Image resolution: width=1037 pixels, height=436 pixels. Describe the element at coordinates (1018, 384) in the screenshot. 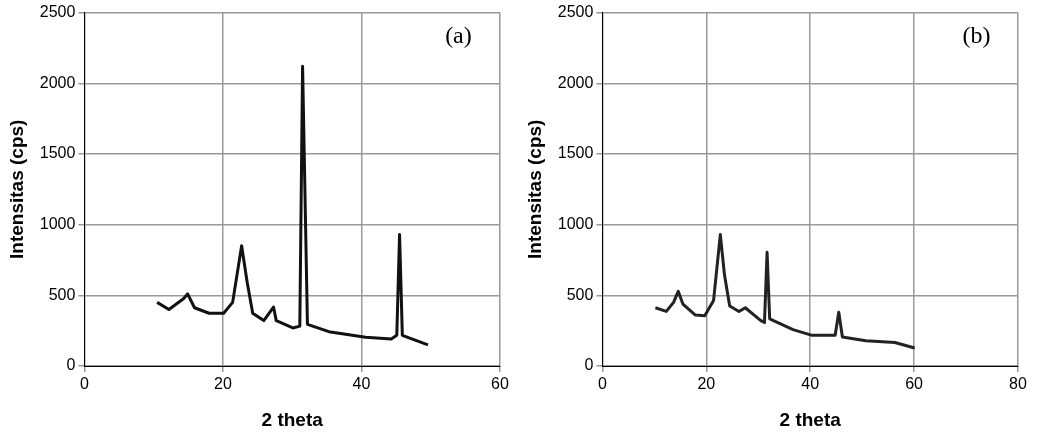

I see `x-tick-label: 80` at that location.